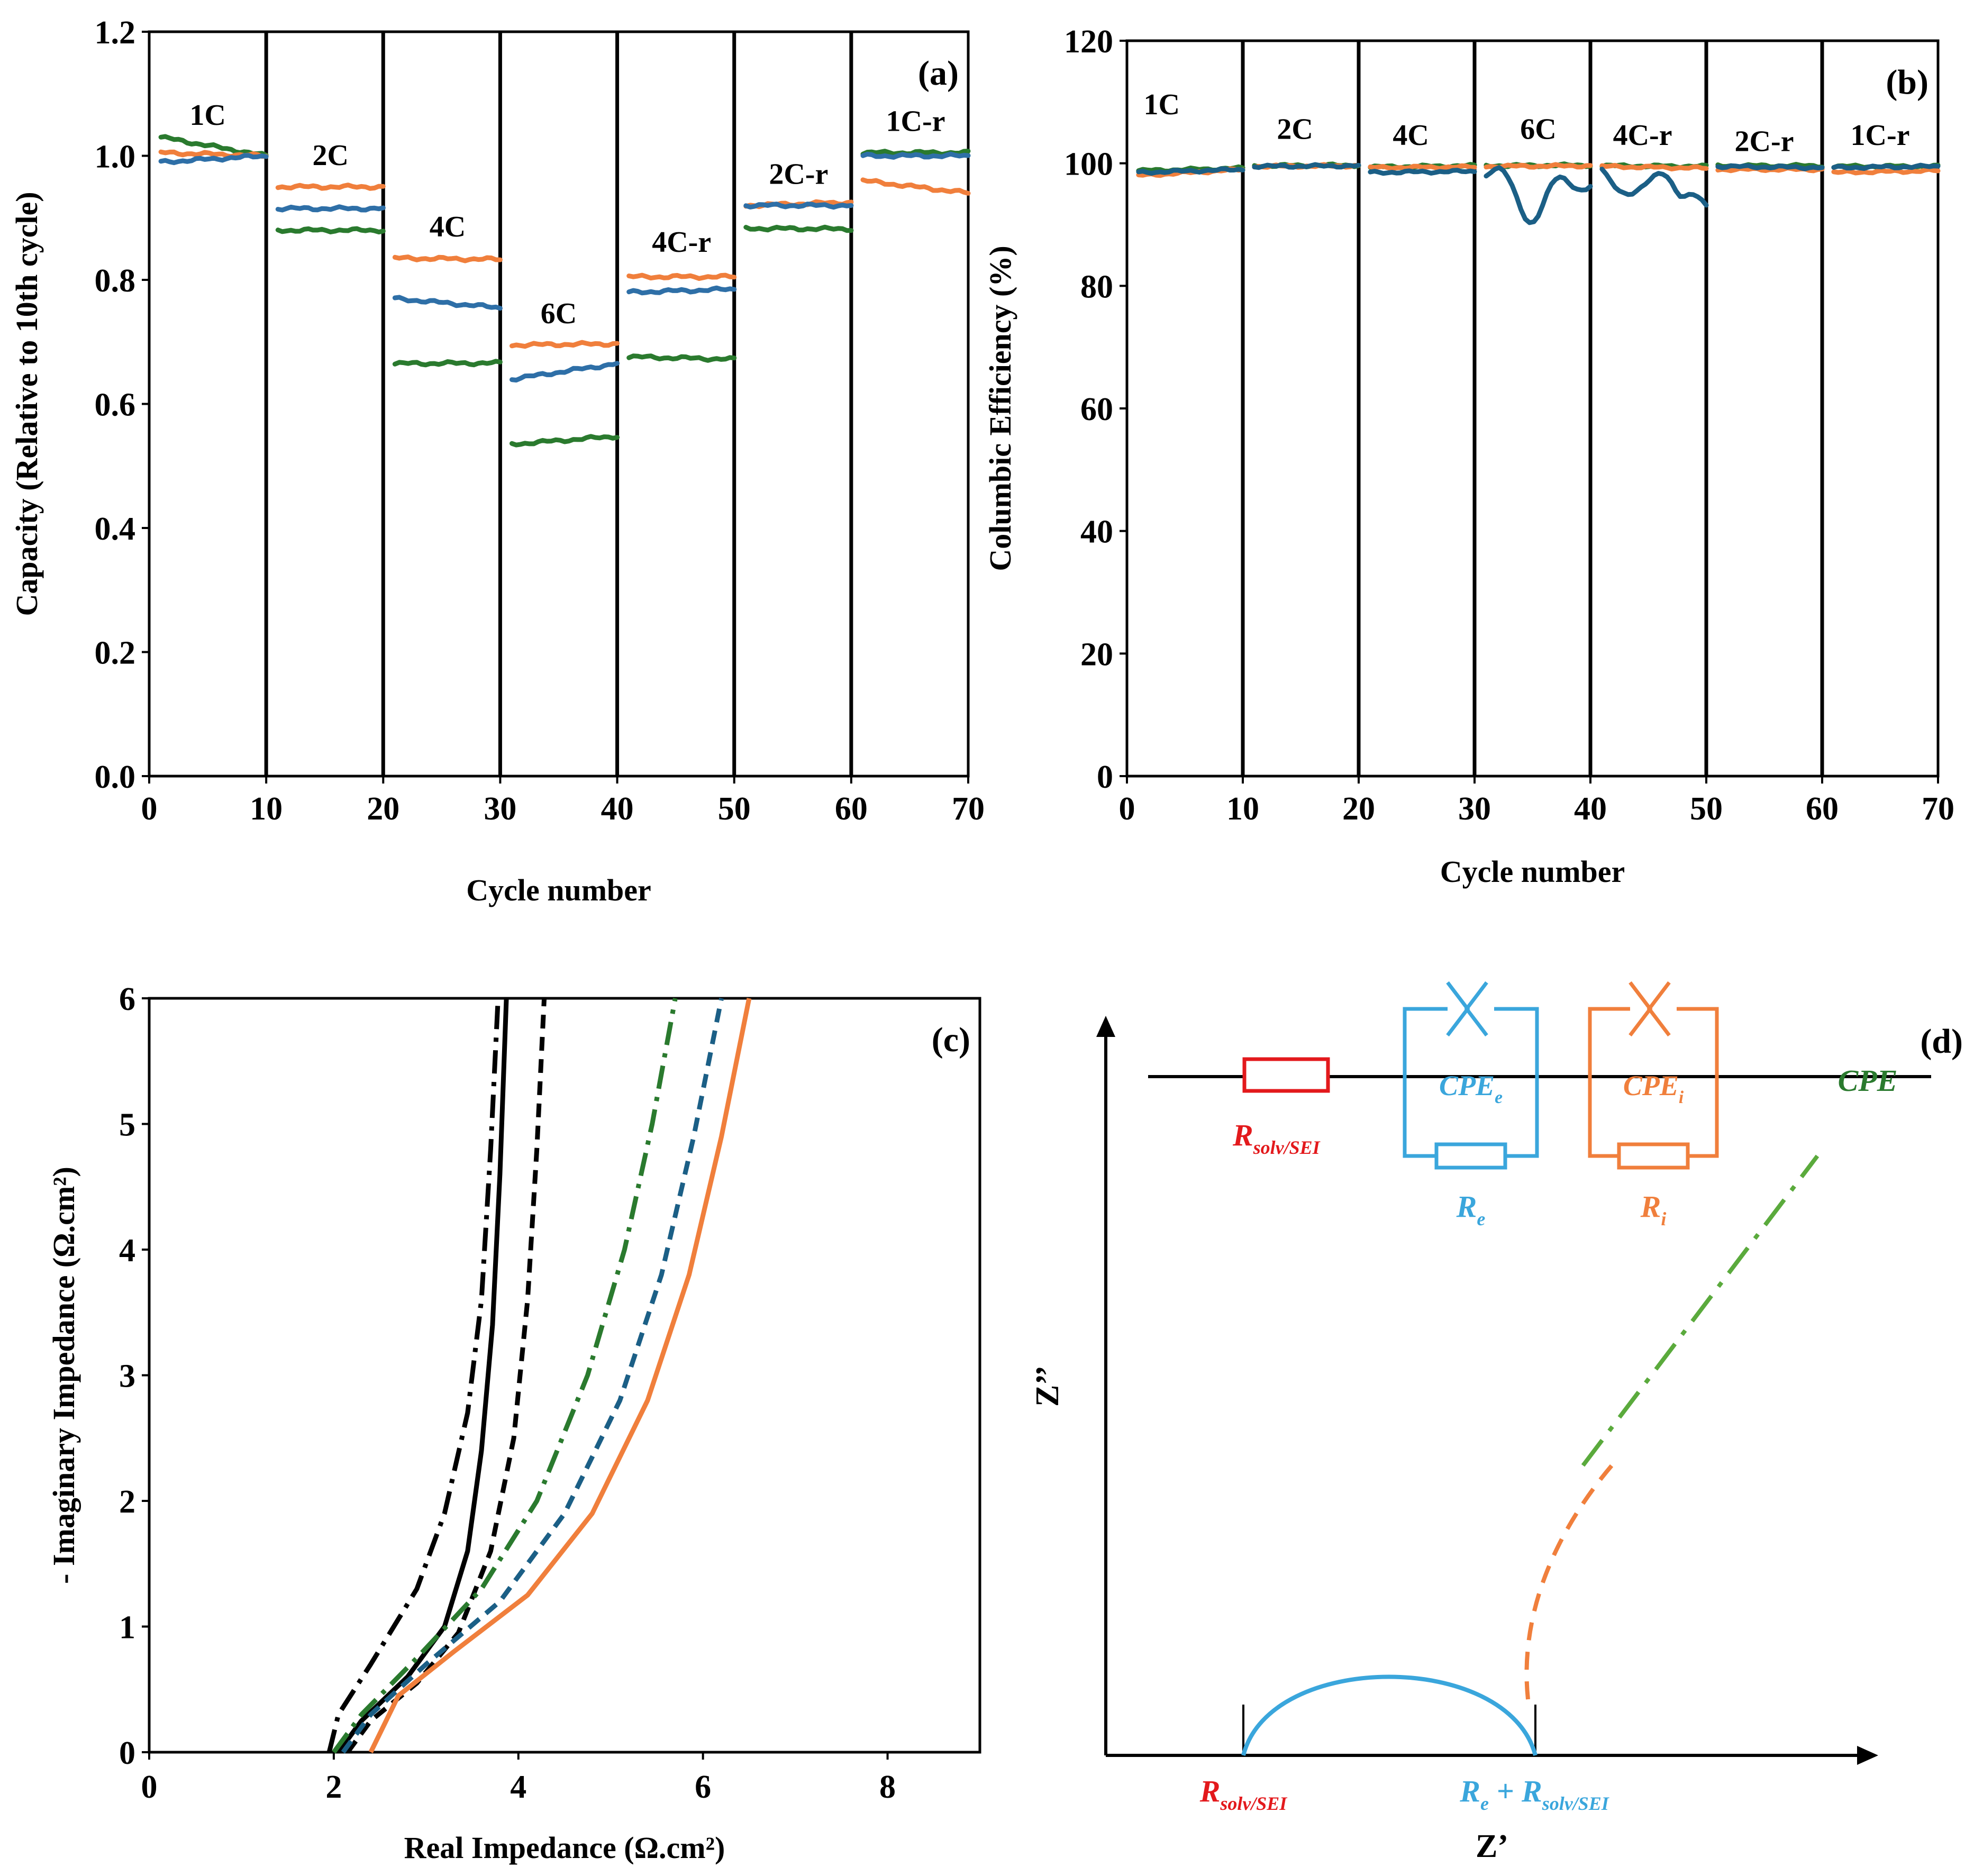  Describe the element at coordinates (1295, 129) in the screenshot. I see `rate-label-2C: 2C` at that location.